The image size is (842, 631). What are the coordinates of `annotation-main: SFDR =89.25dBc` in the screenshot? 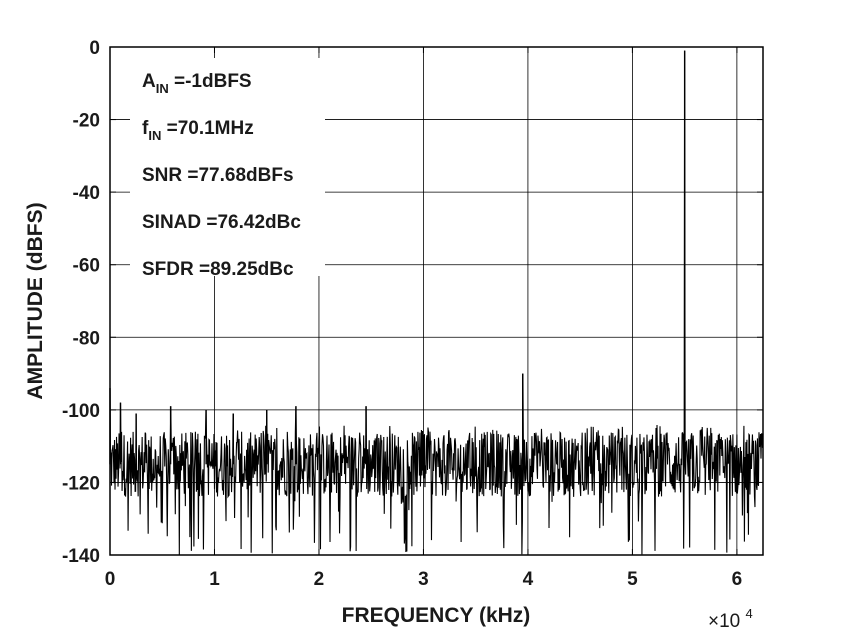 It's located at (218, 269).